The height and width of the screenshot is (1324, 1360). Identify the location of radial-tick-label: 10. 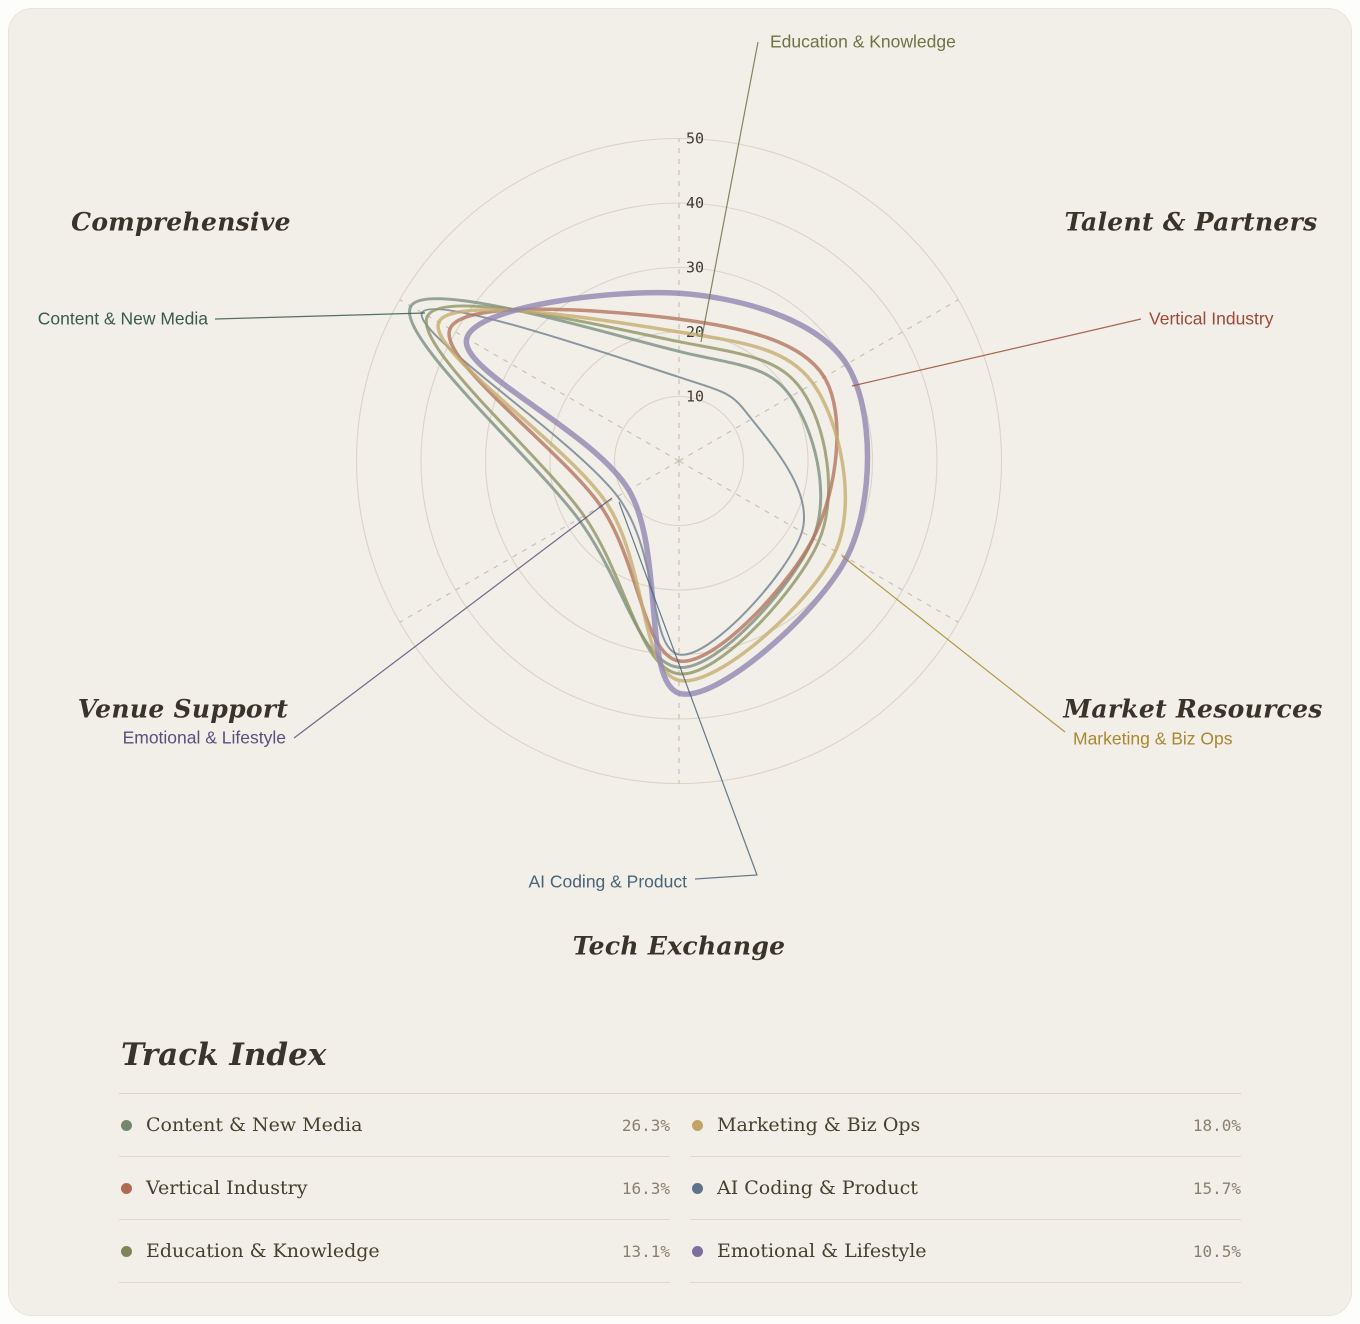
(695, 397).